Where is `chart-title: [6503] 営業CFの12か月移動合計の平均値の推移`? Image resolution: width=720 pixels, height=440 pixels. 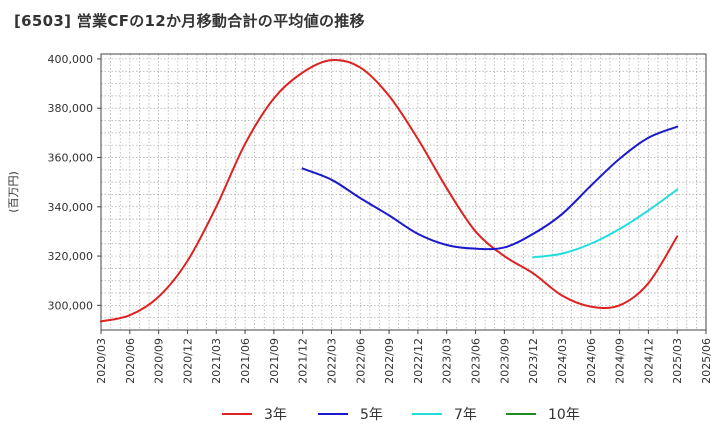 chart-title: [6503] 営業CFの12か月移動合計の平均値の推移 is located at coordinates (189, 21).